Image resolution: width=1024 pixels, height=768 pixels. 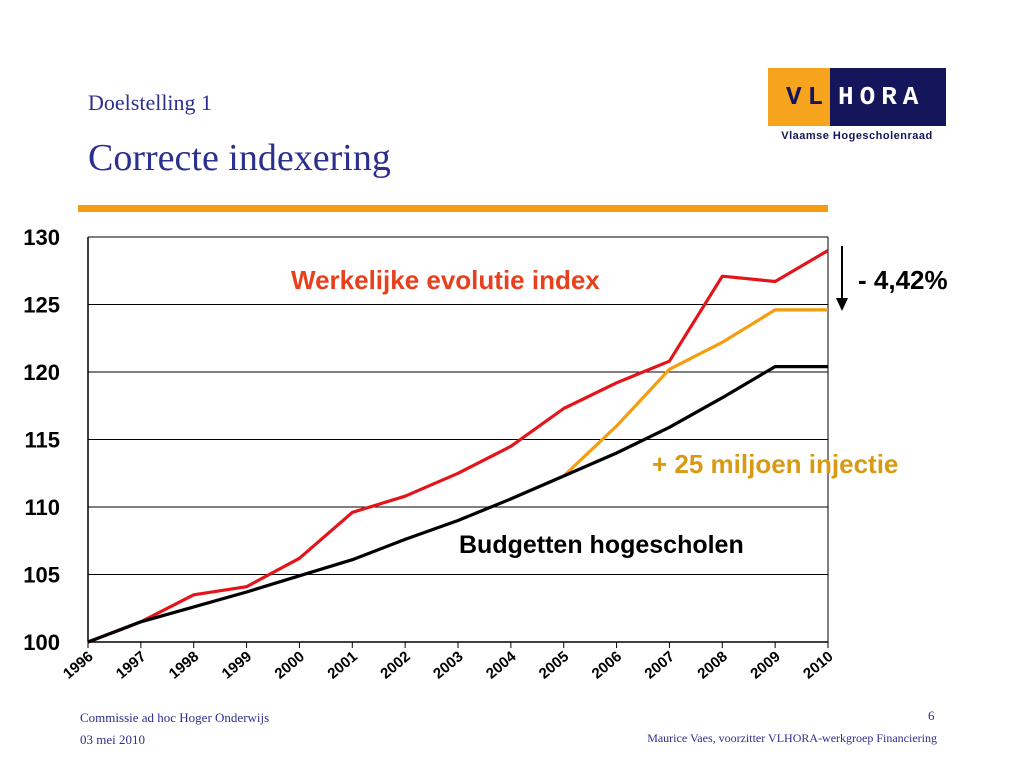 What do you see at coordinates (112, 739) in the screenshot?
I see `footer-left-line2: 03 mei 2010` at bounding box center [112, 739].